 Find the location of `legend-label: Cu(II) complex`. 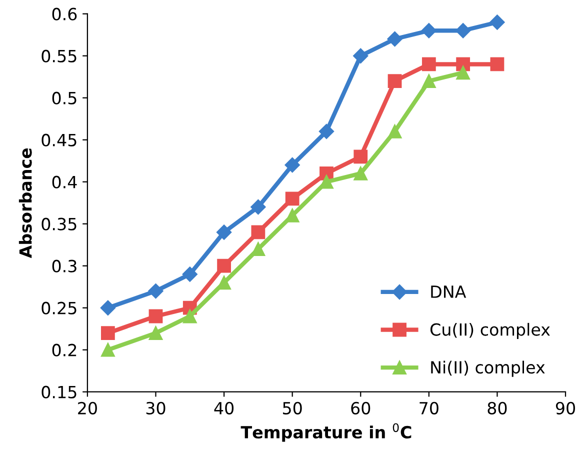

legend-label: Cu(II) complex is located at coordinates (490, 331).